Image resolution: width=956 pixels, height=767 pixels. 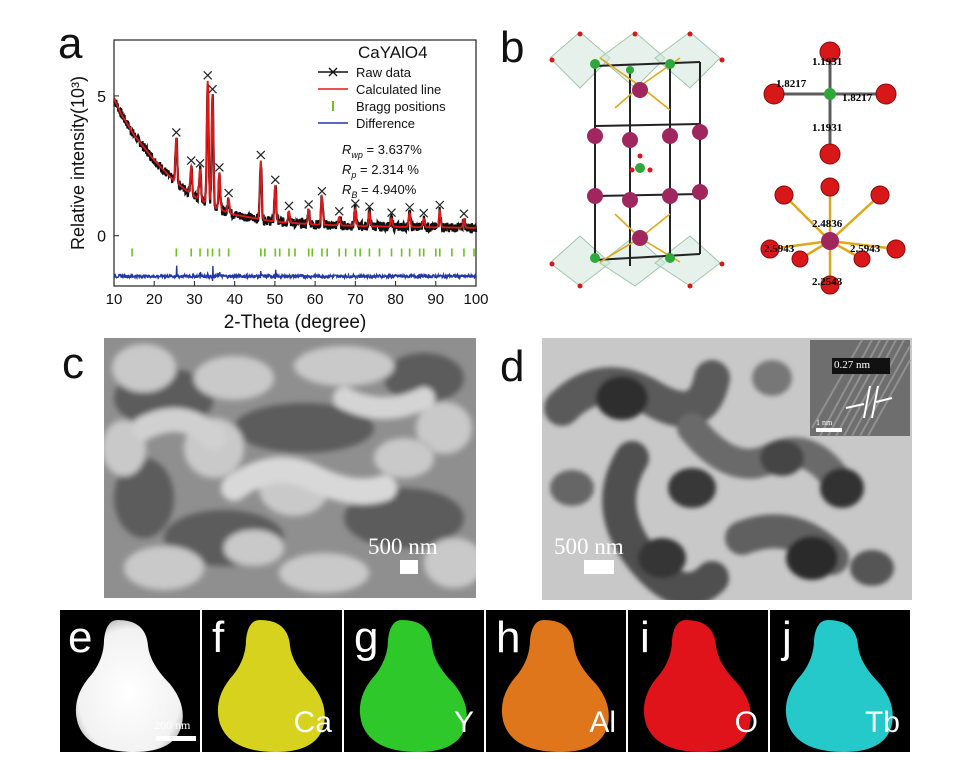 What do you see at coordinates (393, 52) in the screenshot?
I see `chart-title: CaYAlO4` at bounding box center [393, 52].